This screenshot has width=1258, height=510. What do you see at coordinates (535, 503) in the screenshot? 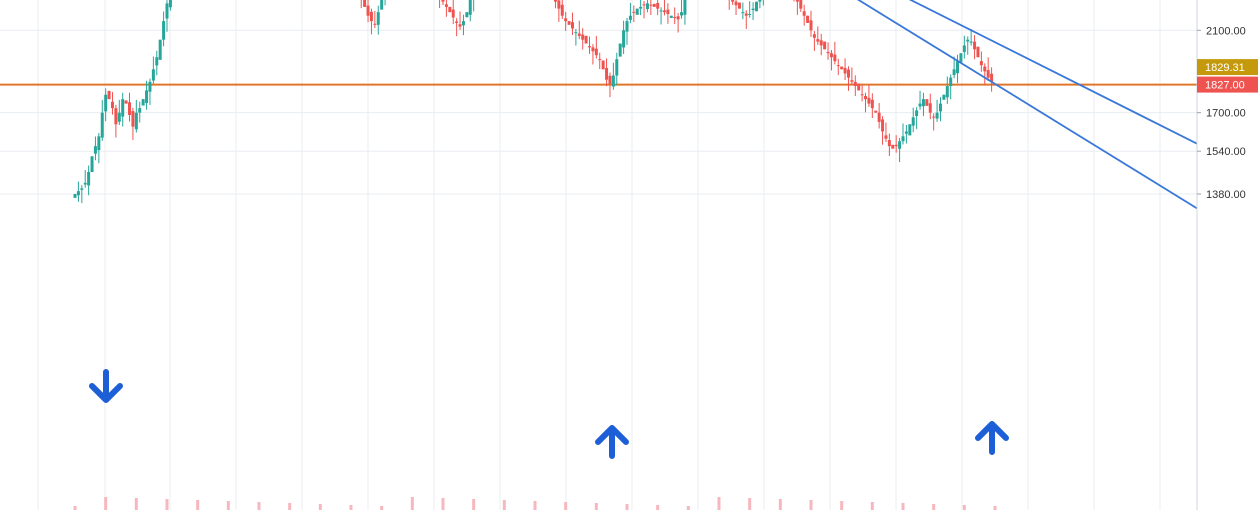
I see `volume-bars` at bounding box center [535, 503].